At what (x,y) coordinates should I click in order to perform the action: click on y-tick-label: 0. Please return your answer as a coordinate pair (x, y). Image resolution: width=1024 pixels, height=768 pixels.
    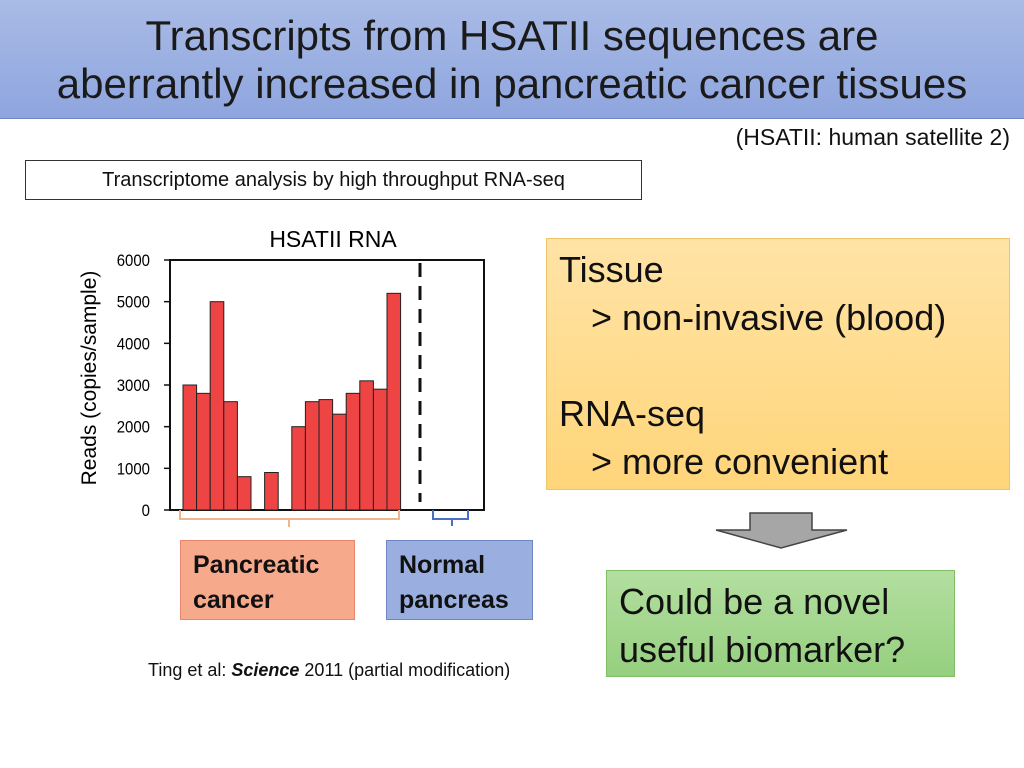
    Looking at the image, I should click on (146, 511).